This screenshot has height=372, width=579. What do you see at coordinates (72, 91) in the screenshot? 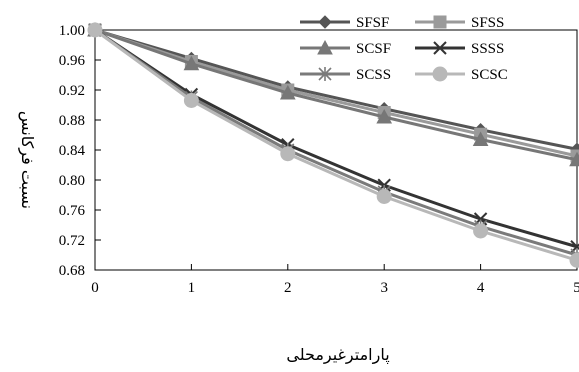
I see `y-tick-label: 0.92` at bounding box center [72, 91].